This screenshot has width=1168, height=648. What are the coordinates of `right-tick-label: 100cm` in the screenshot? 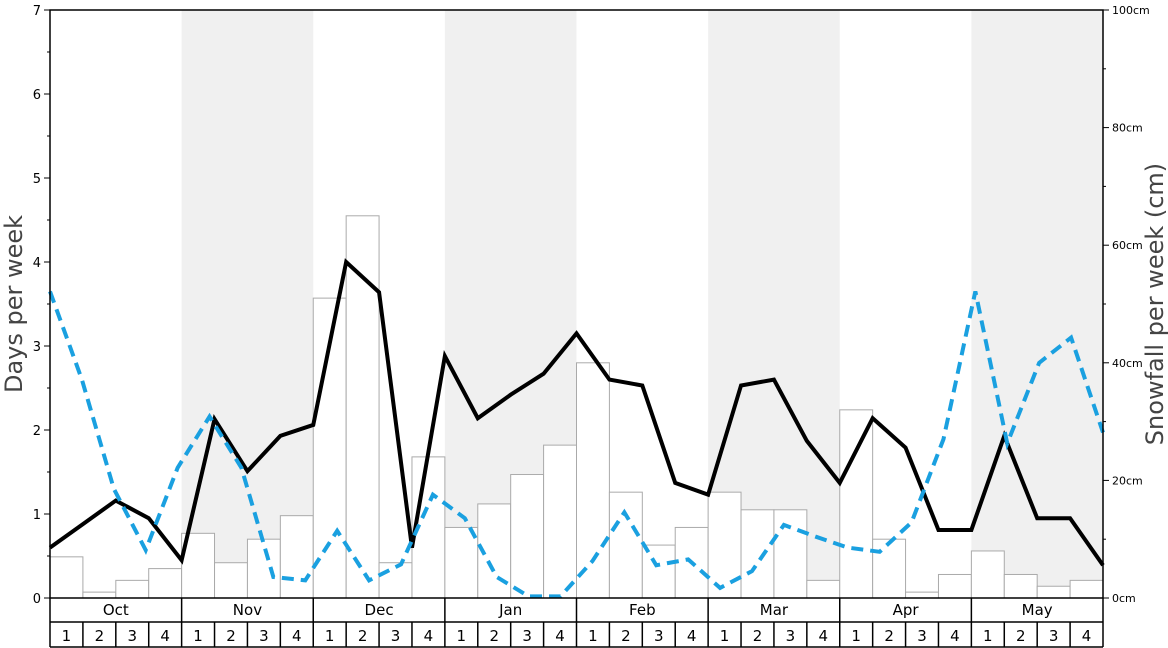 It's located at (1131, 10).